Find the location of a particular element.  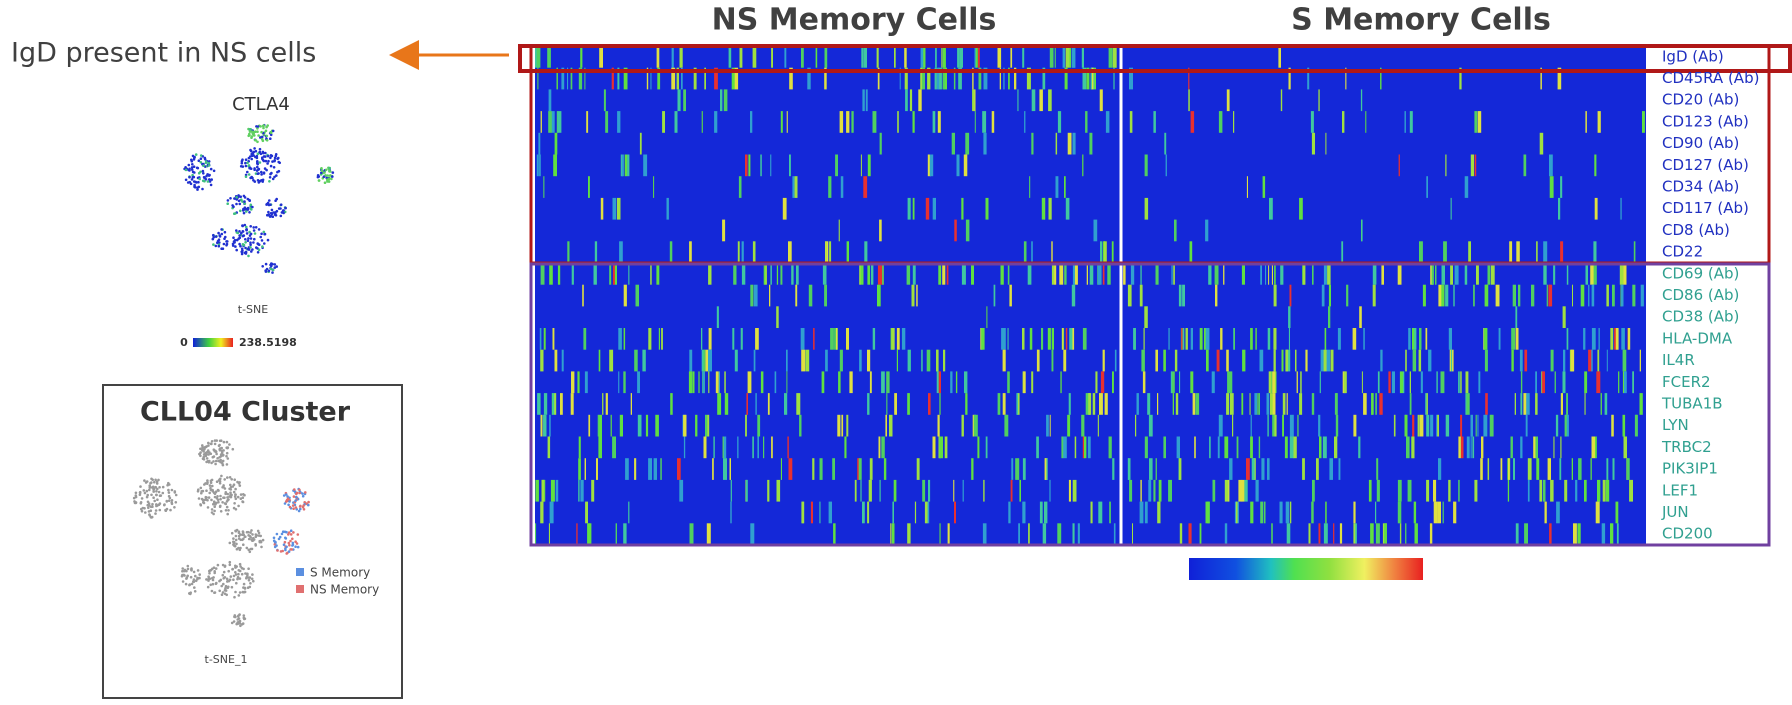

gene-label: CD123 (Ab) is located at coordinates (1705, 121).